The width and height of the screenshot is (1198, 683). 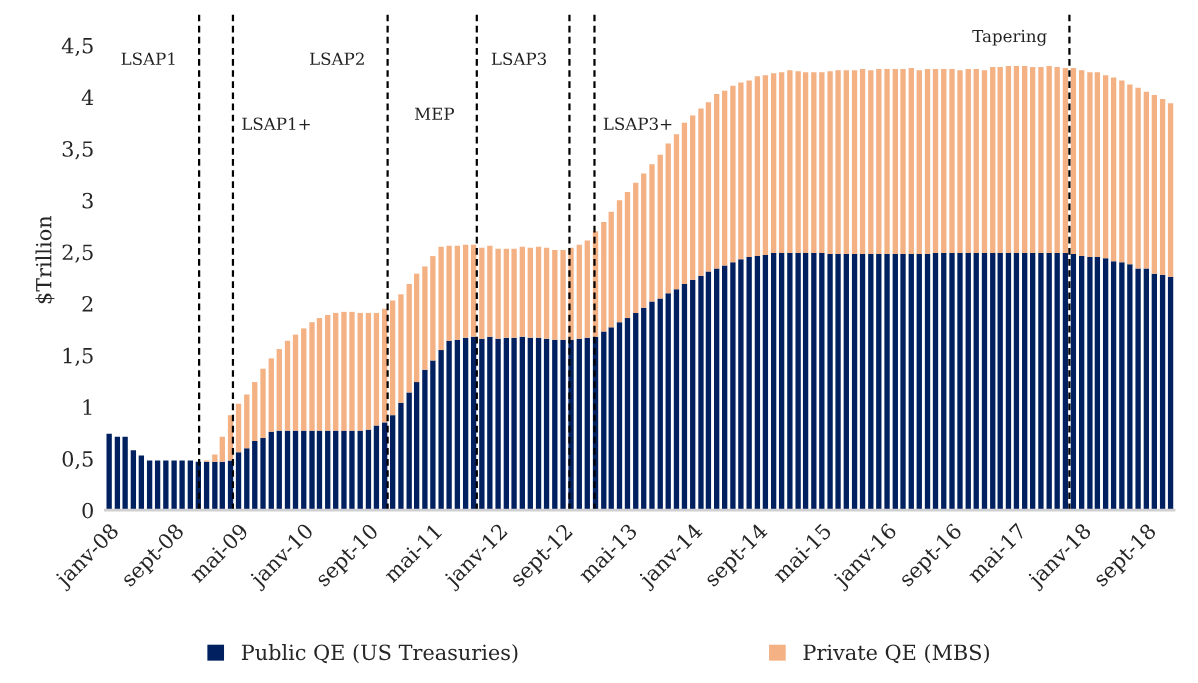 I want to click on legend-label: Public QE (US Treasuries), so click(x=379, y=654).